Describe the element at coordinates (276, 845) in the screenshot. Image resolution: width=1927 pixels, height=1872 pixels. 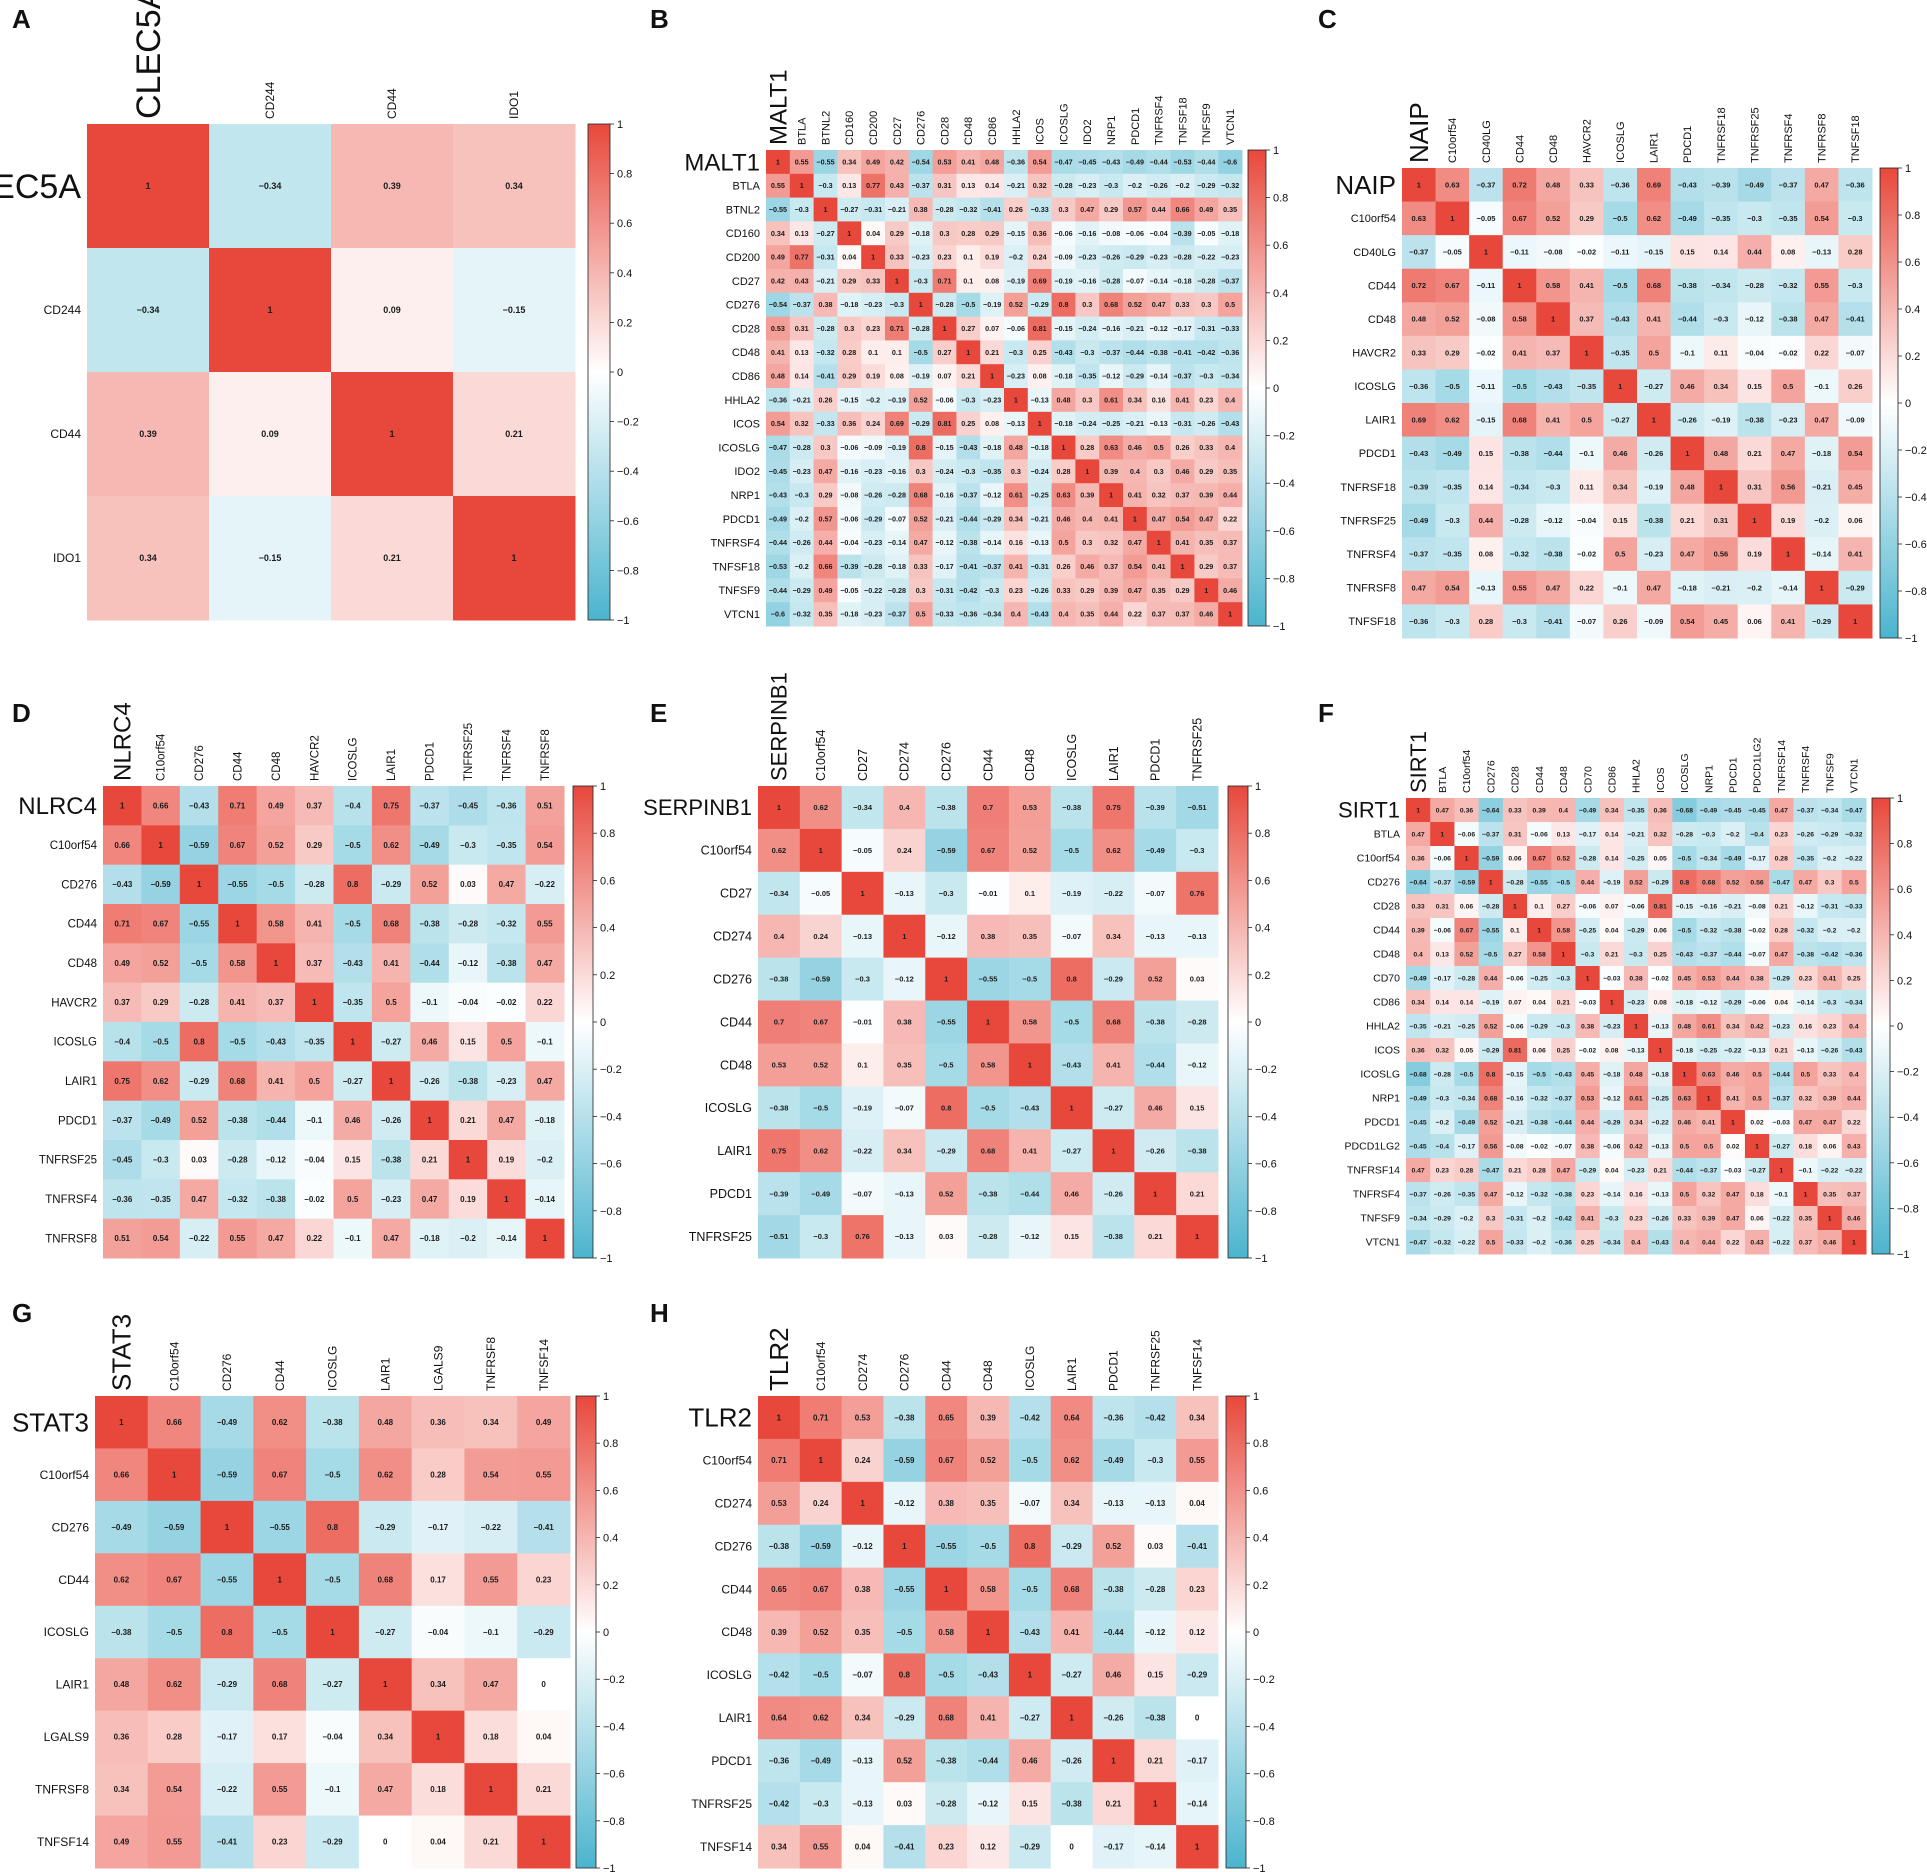
I see `cell-value-label: 0.52` at that location.